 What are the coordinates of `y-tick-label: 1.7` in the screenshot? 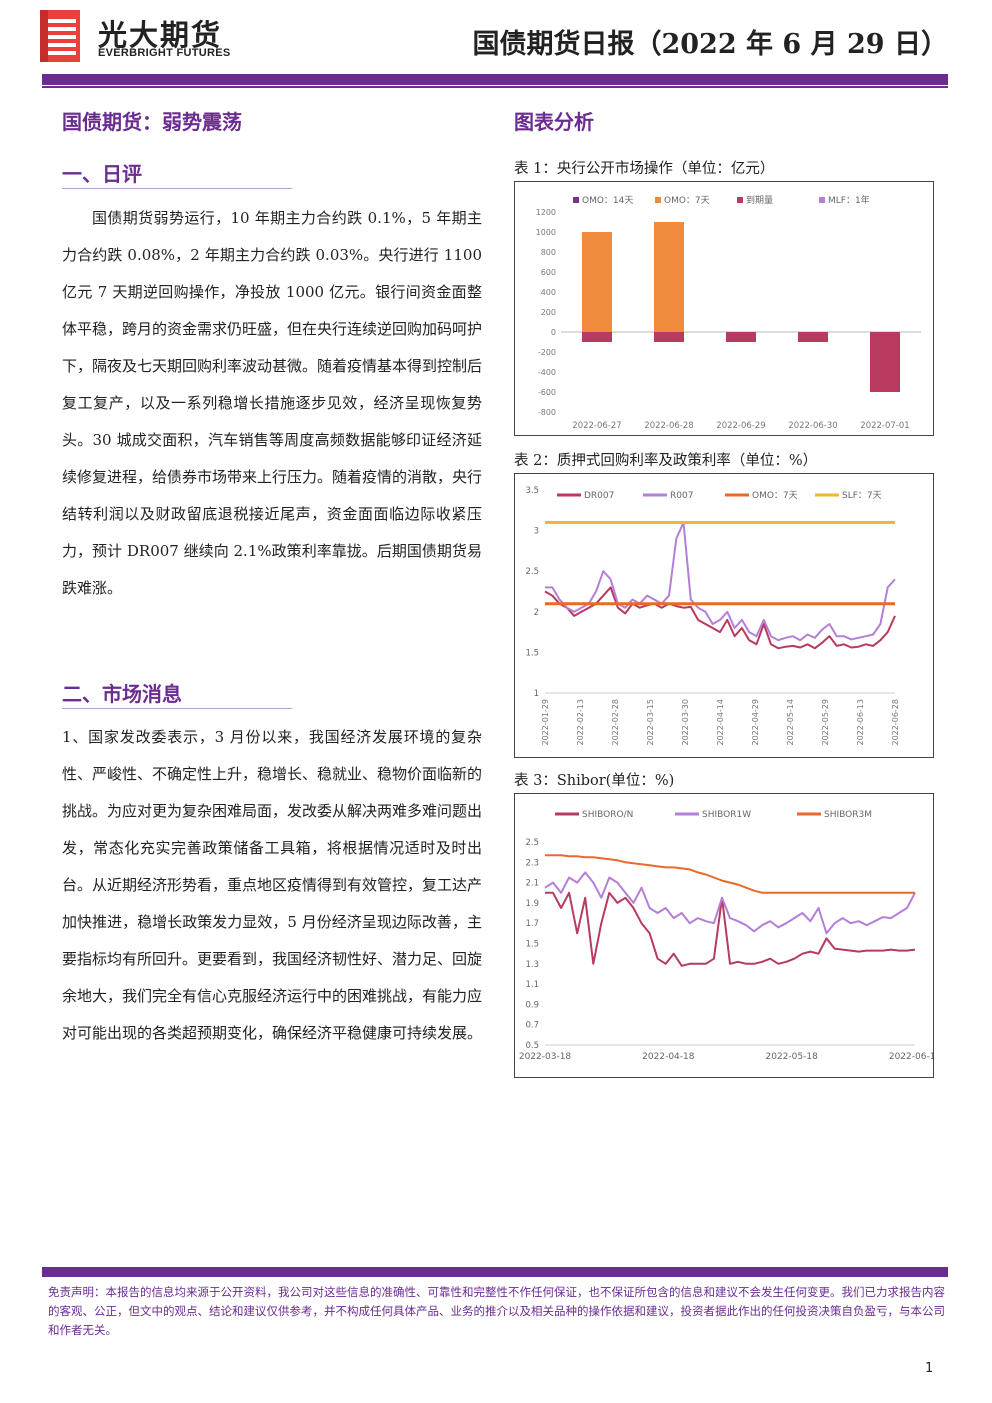 It's located at (532, 924).